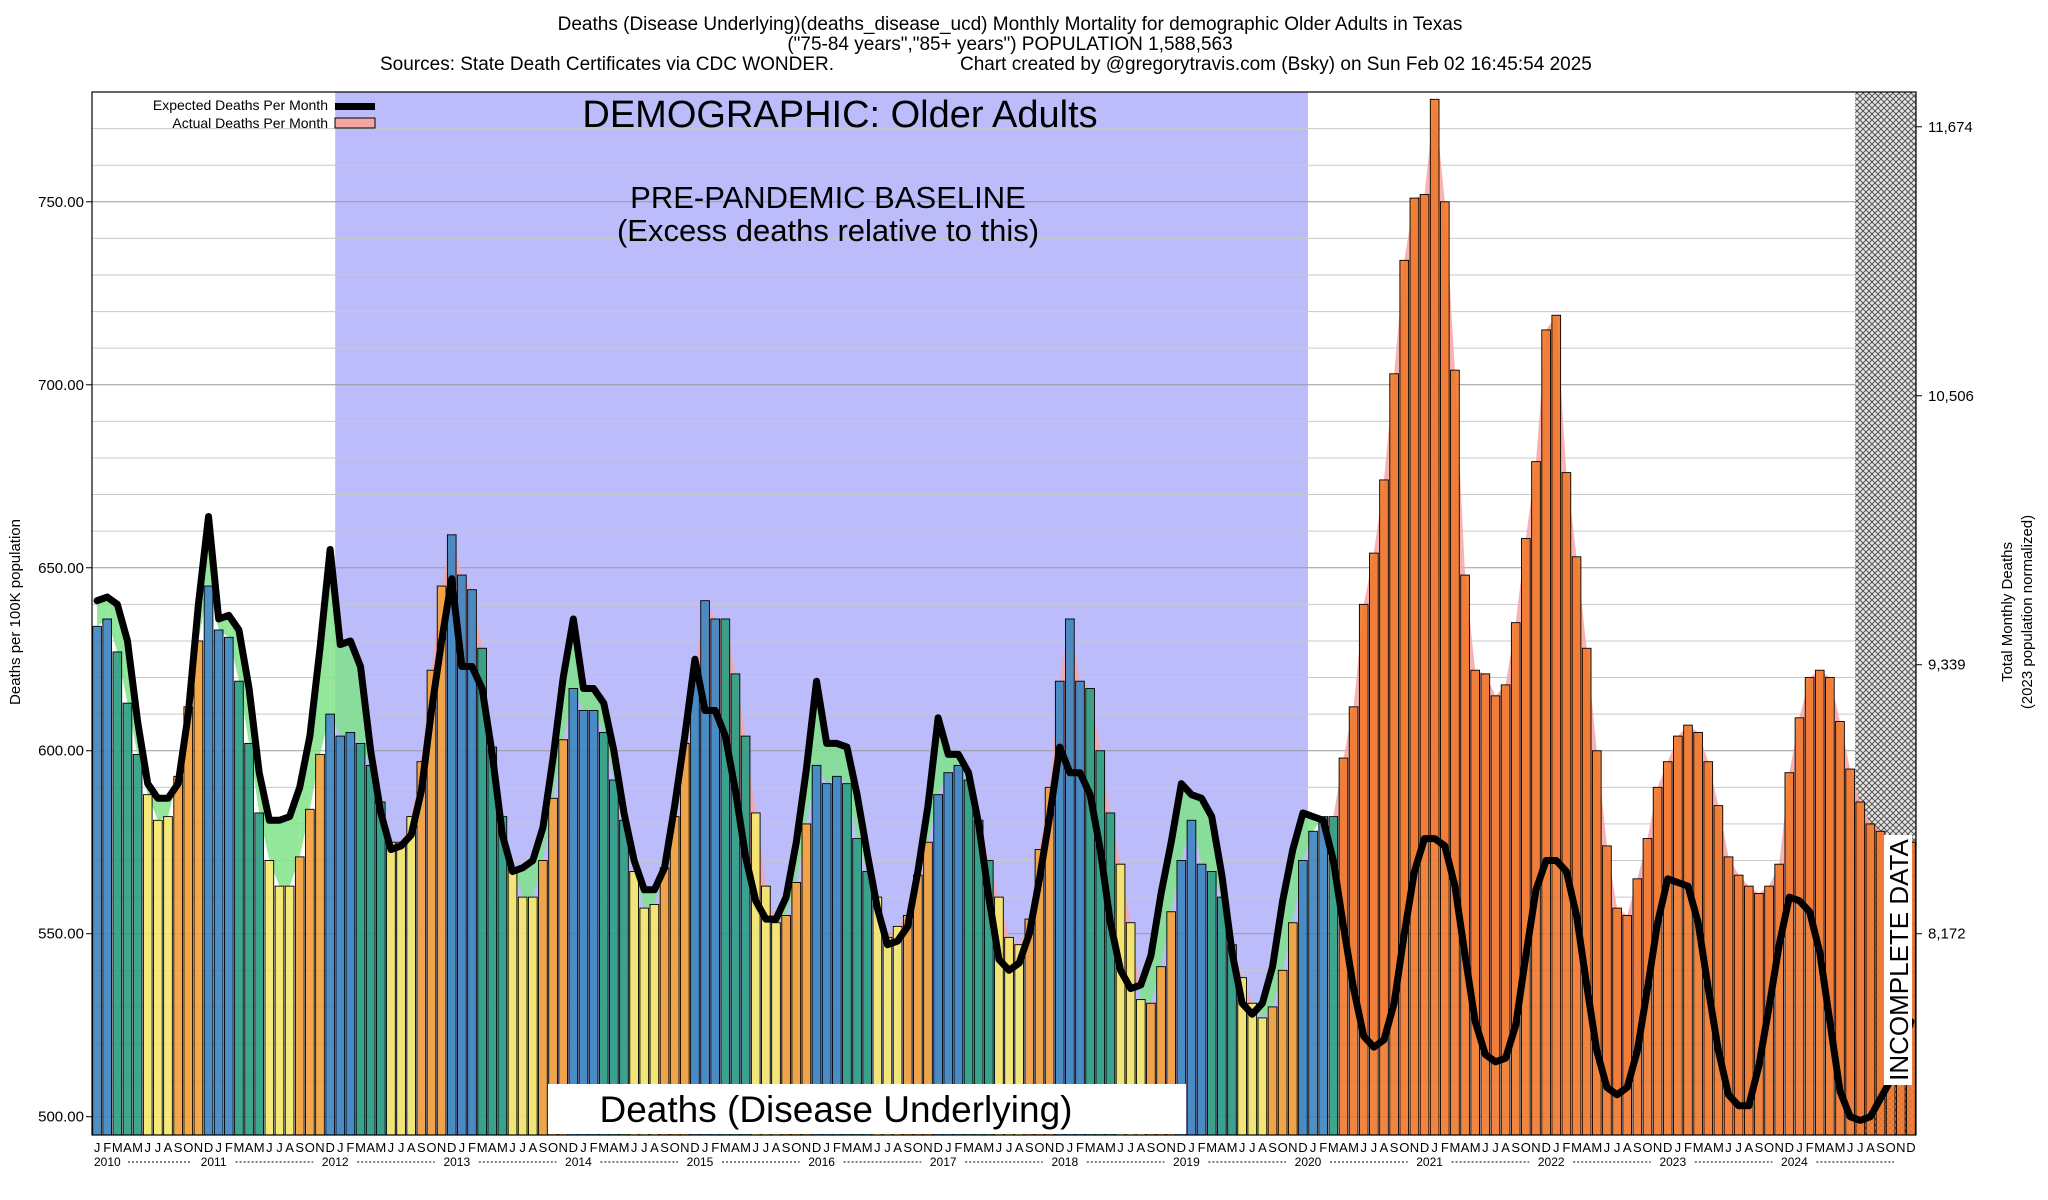 This screenshot has height=1200, width=2048. I want to click on x-year-label: 2012, so click(335, 1162).